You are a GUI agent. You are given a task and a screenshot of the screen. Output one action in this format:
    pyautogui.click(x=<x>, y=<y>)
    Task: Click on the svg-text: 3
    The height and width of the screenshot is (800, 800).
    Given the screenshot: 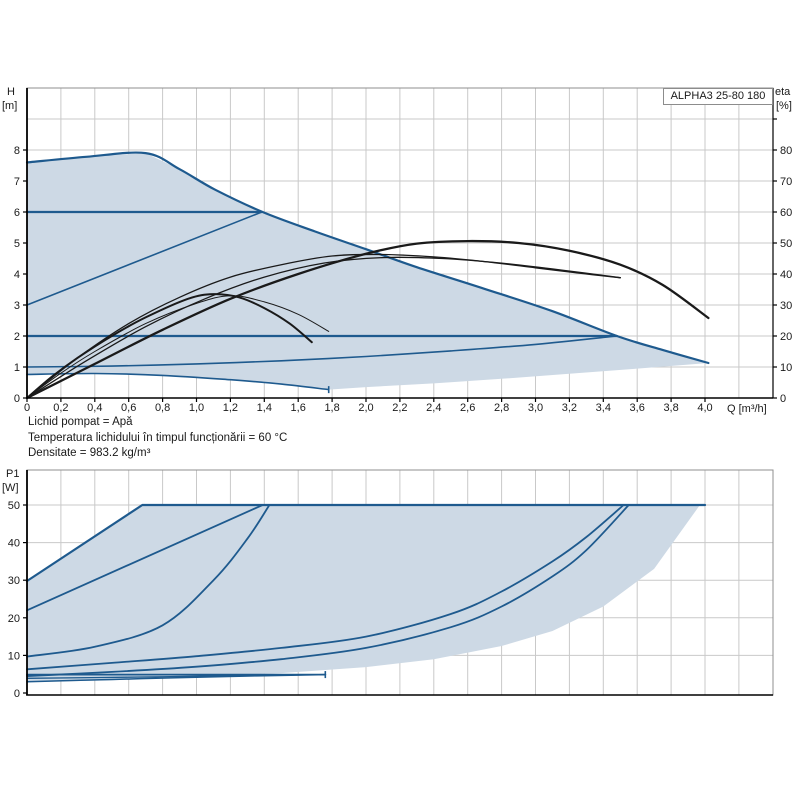 What is the action you would take?
    pyautogui.click(x=17, y=306)
    